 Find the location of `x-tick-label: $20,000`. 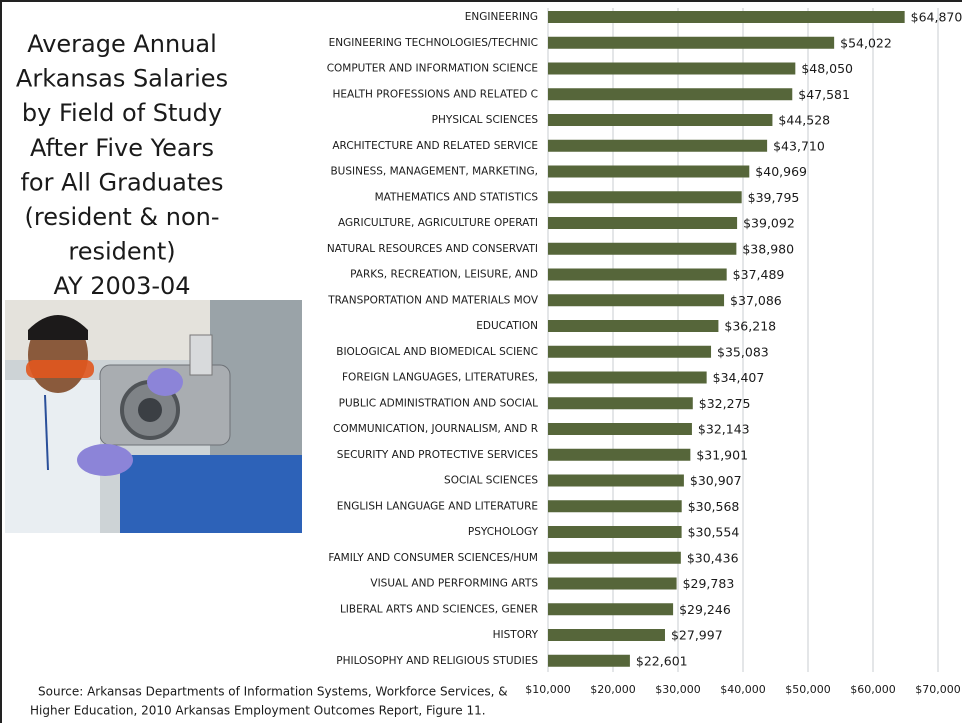

x-tick-label: $20,000 is located at coordinates (613, 689).